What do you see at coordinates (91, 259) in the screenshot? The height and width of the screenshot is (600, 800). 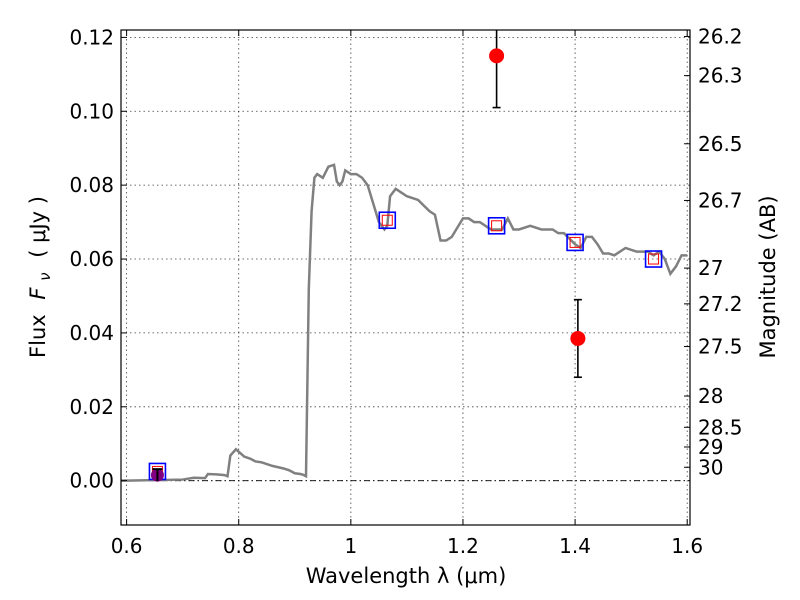 I see `y-tick-label: 0.06` at bounding box center [91, 259].